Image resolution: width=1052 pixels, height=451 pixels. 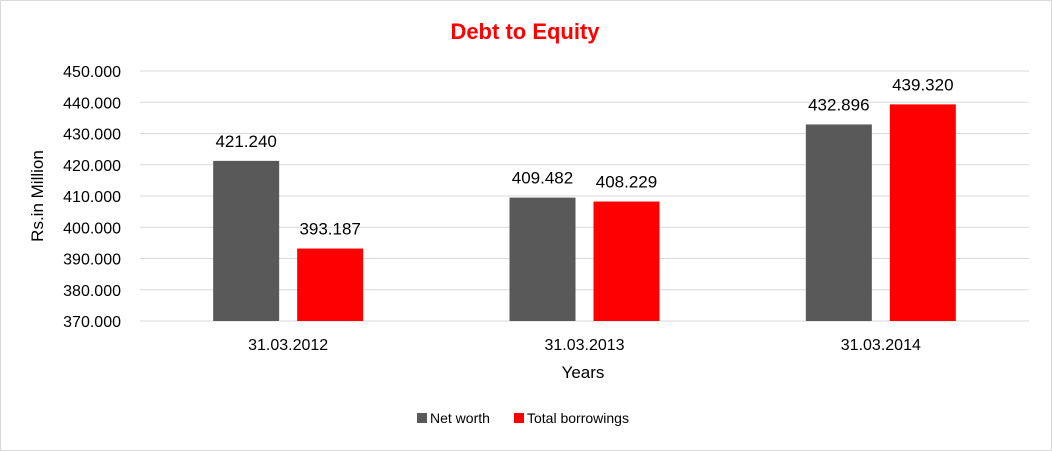 I want to click on x-tick-label: 31.03.2014, so click(x=881, y=345).